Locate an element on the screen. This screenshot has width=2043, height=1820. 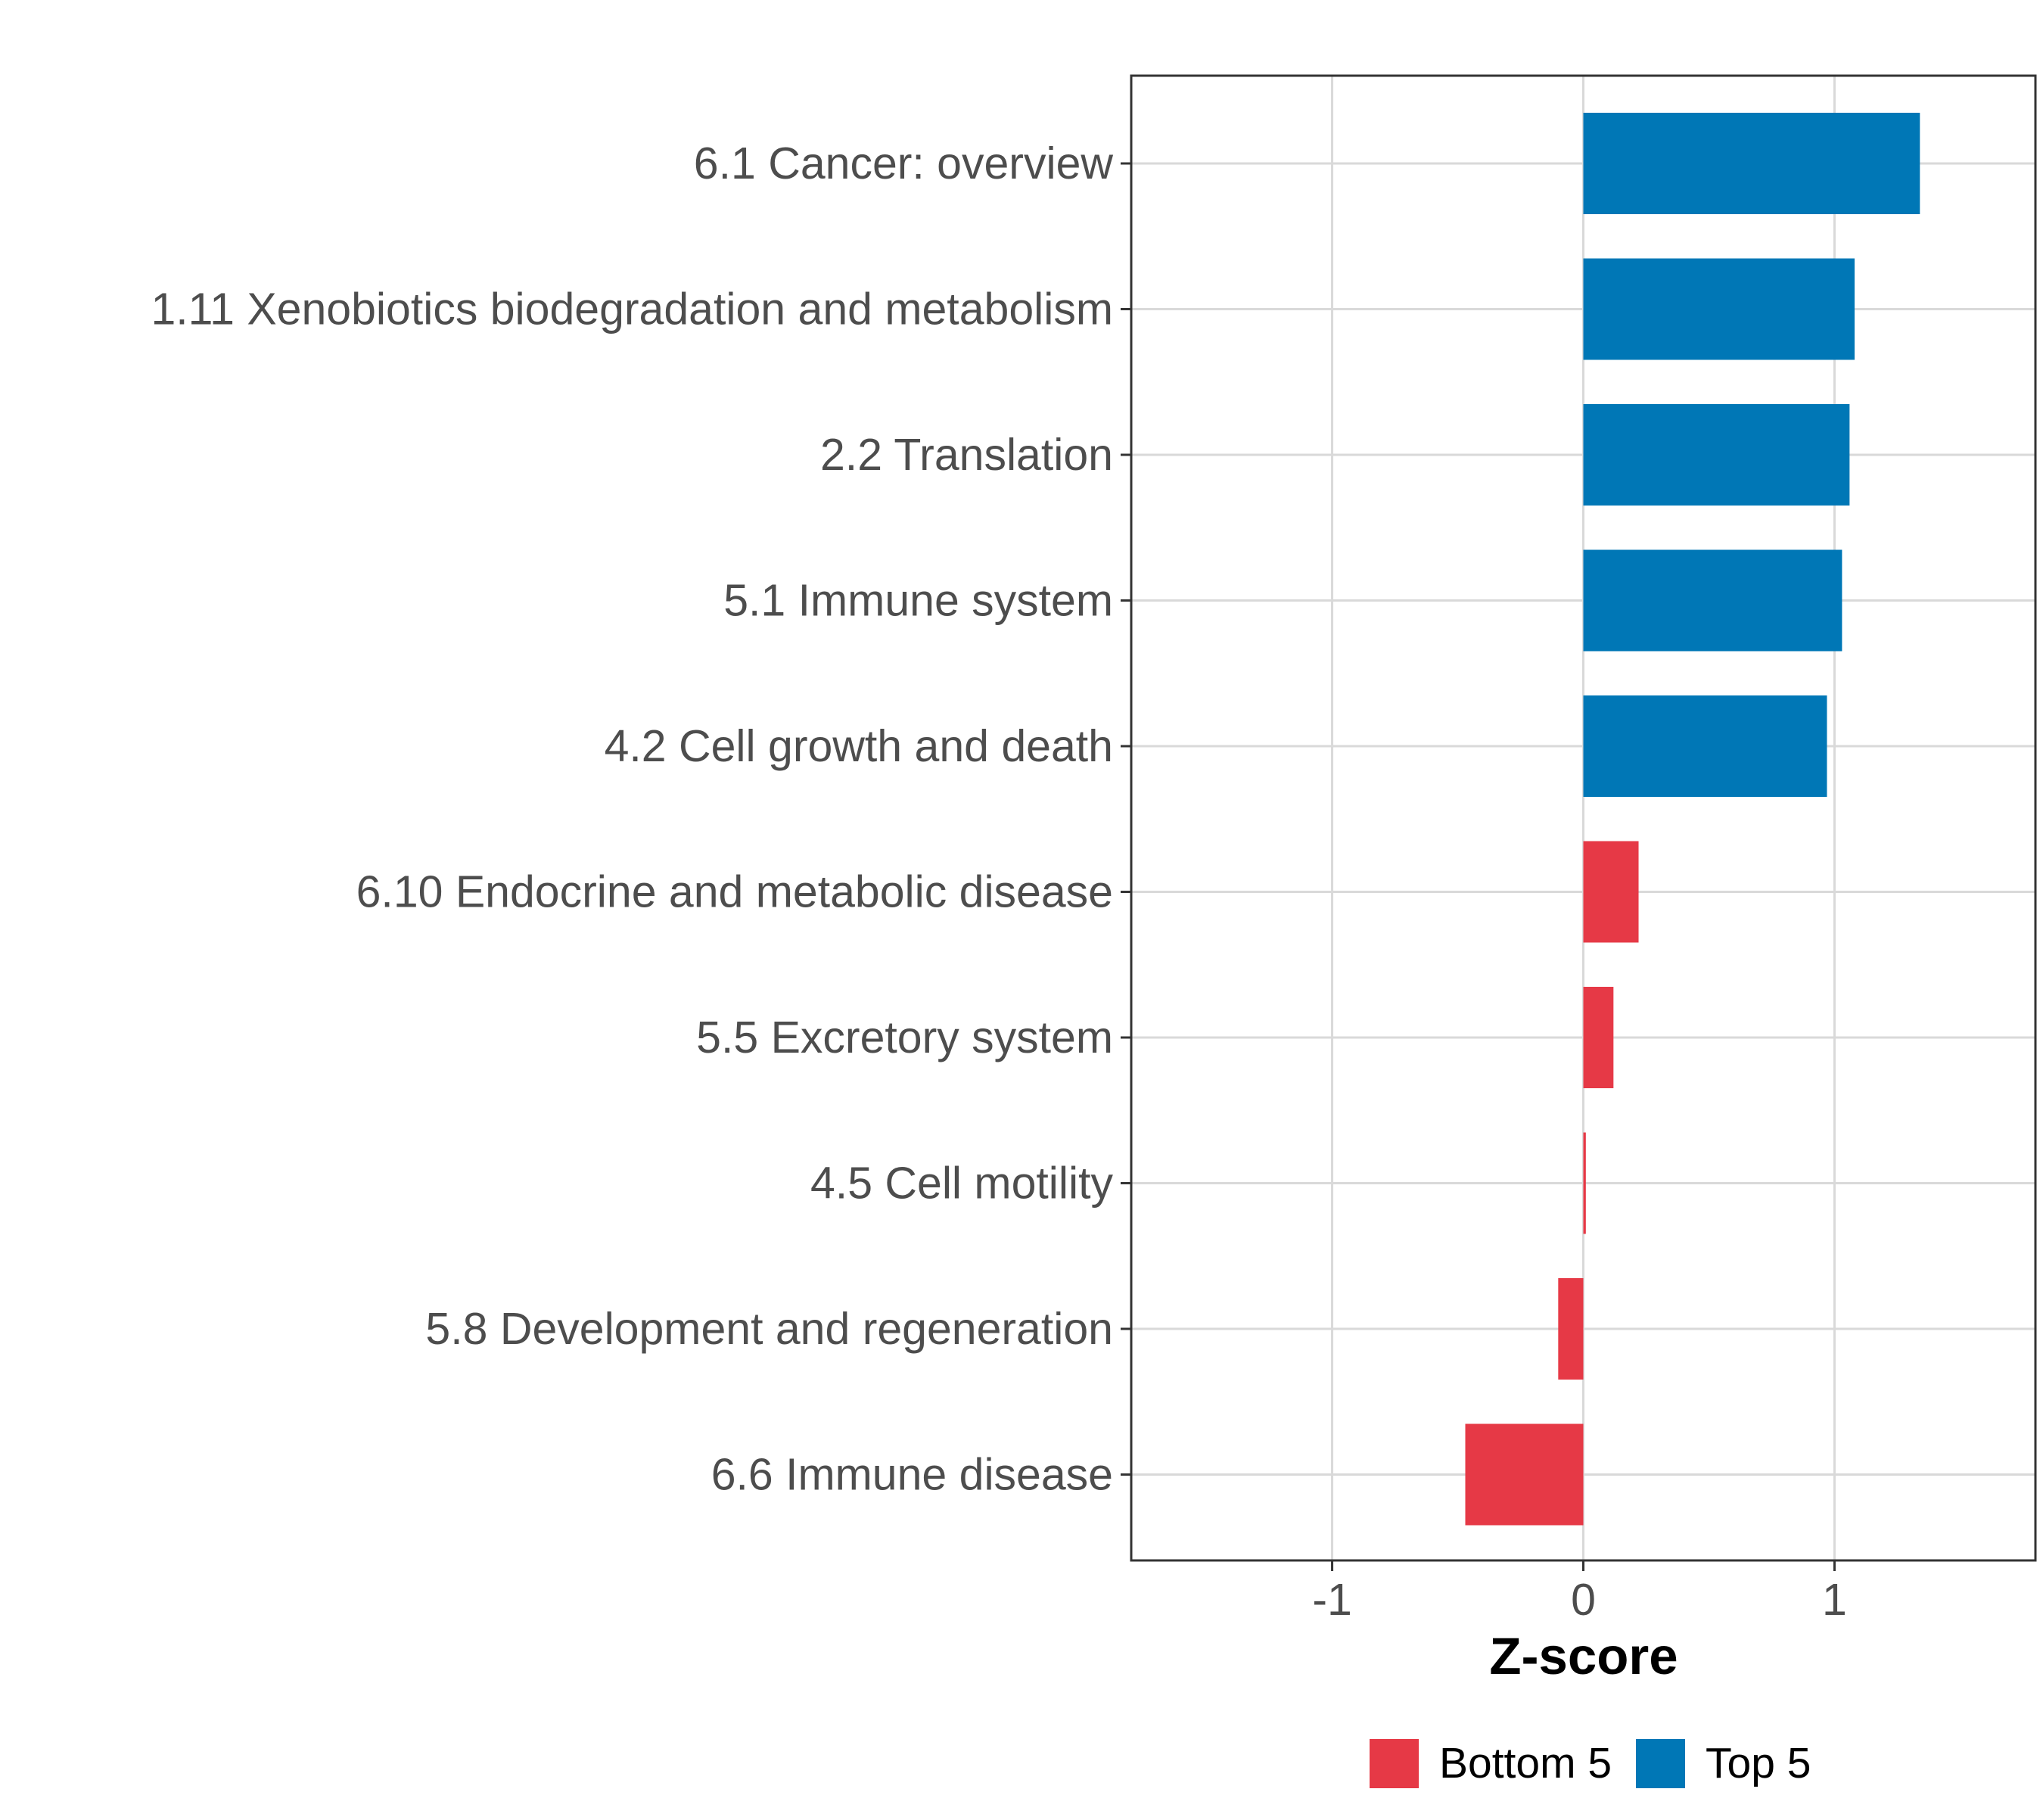
x-tick-label: 0 is located at coordinates (1584, 1600).